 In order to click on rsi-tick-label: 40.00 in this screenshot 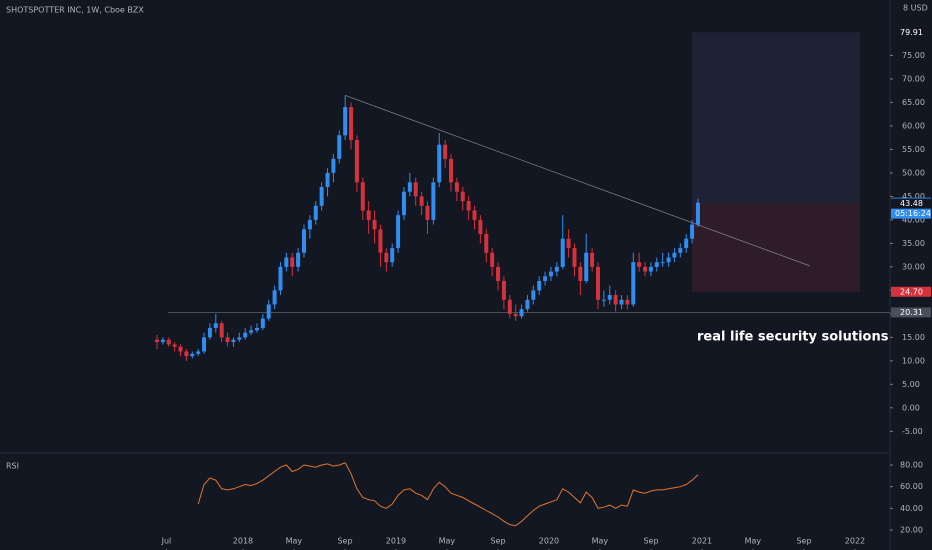, I will do `click(911, 508)`.